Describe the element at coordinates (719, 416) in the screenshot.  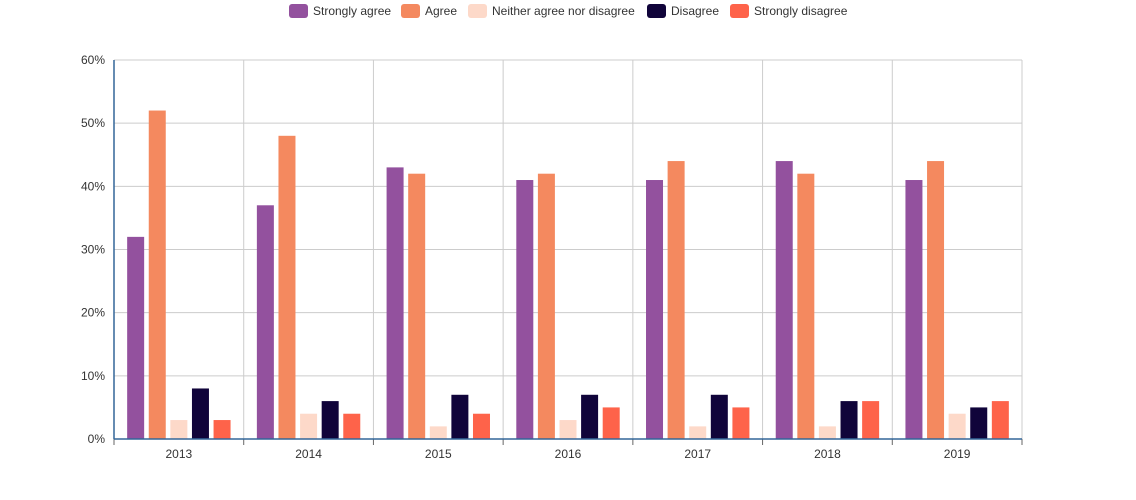
I see `bar-disagree-2017` at that location.